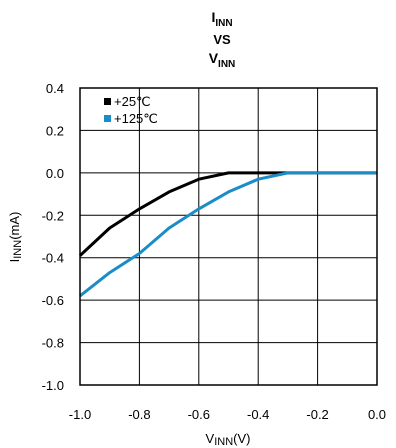 The height and width of the screenshot is (448, 396). What do you see at coordinates (199, 414) in the screenshot?
I see `x-tick-label: -0.6` at bounding box center [199, 414].